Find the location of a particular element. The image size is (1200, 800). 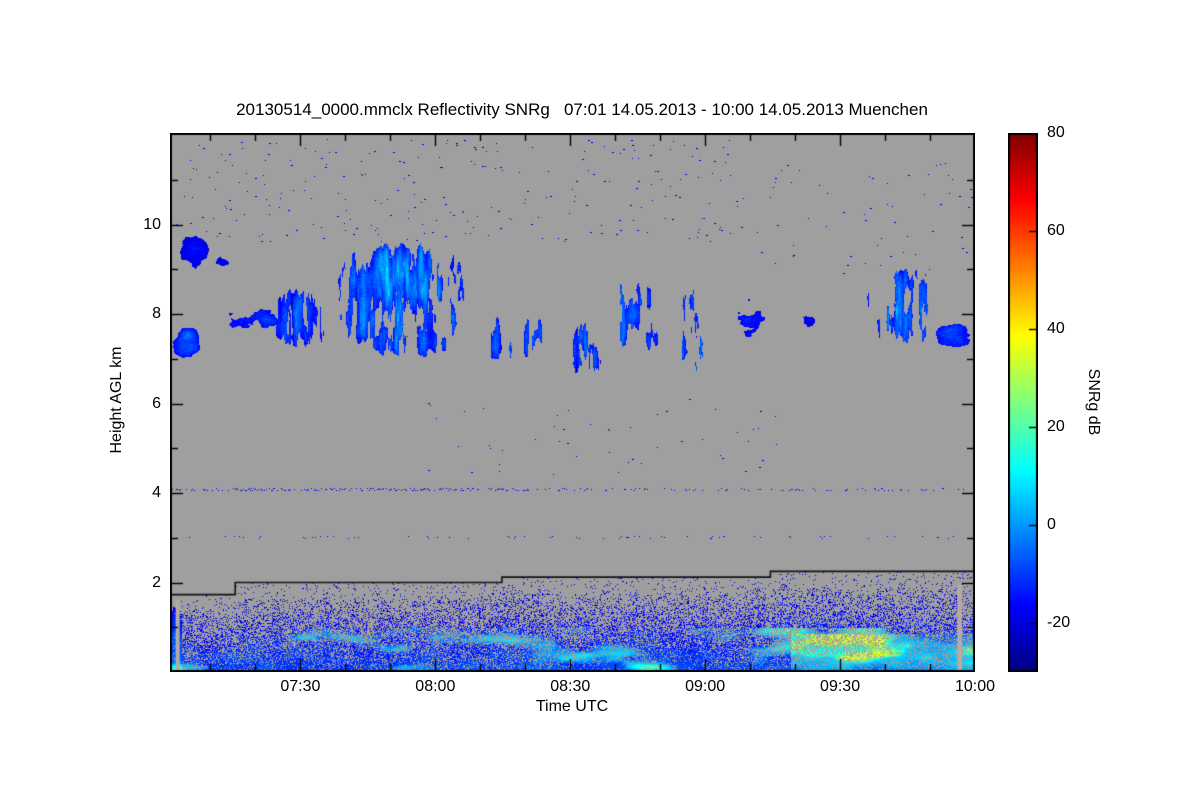

y-tick-label: 4 is located at coordinates (156, 493).